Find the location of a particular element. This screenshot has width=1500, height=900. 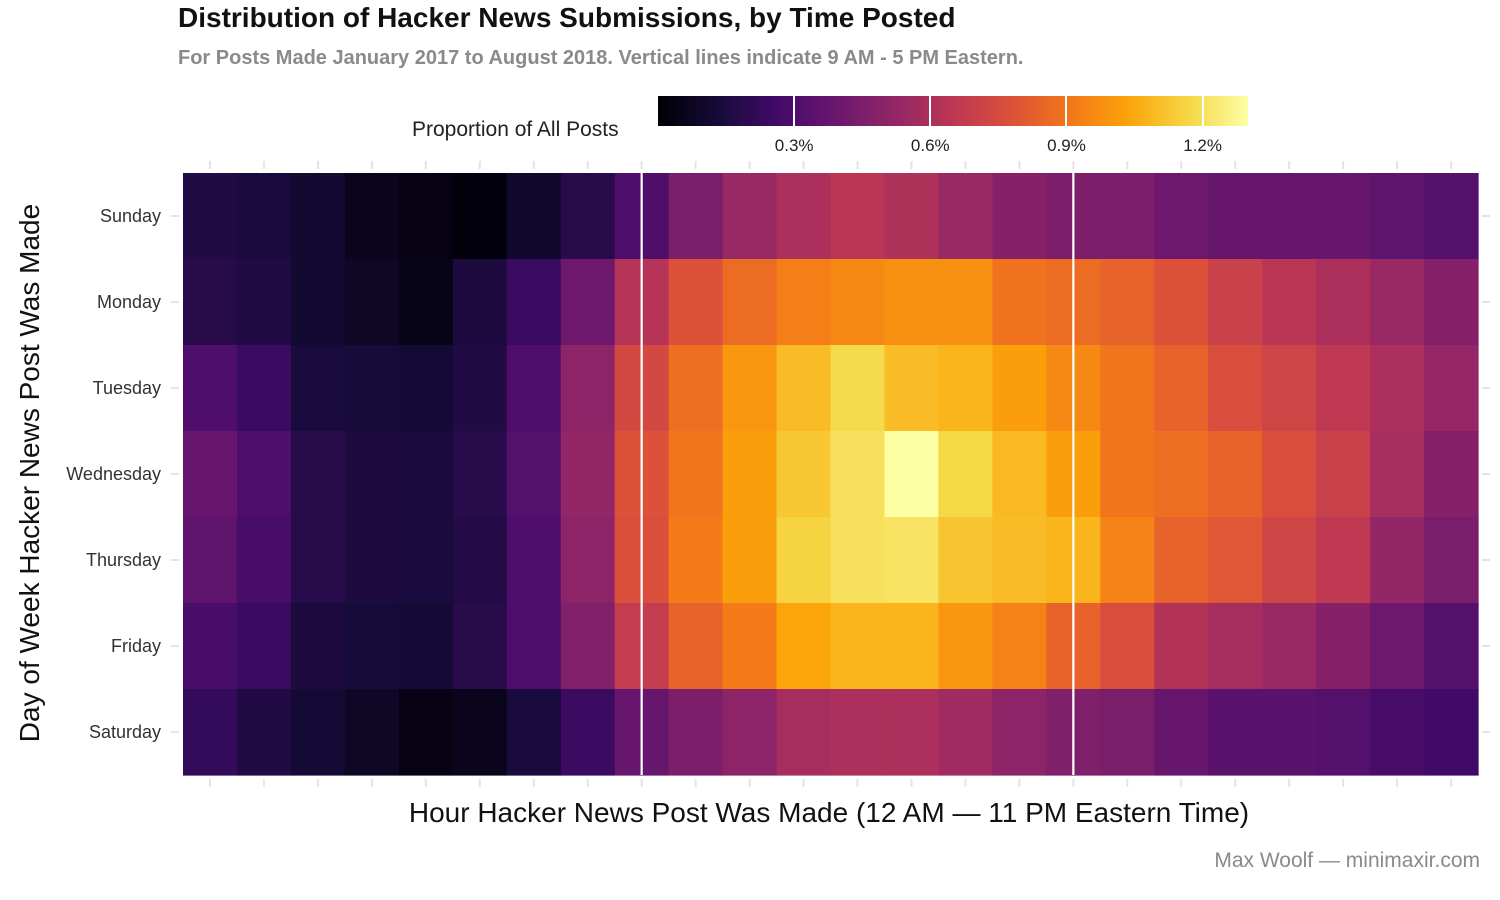

y-tick-label: Friday is located at coordinates (136, 646).